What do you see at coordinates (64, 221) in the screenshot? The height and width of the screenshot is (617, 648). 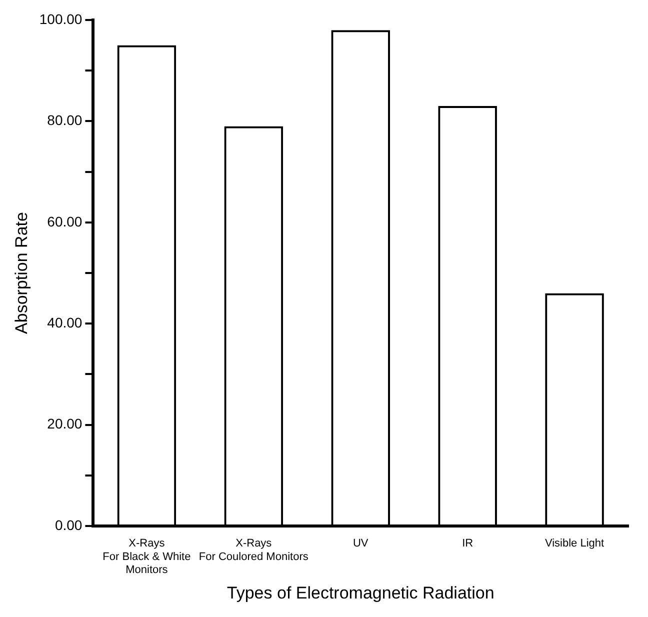 I see `y-tick-label: 60.00` at bounding box center [64, 221].